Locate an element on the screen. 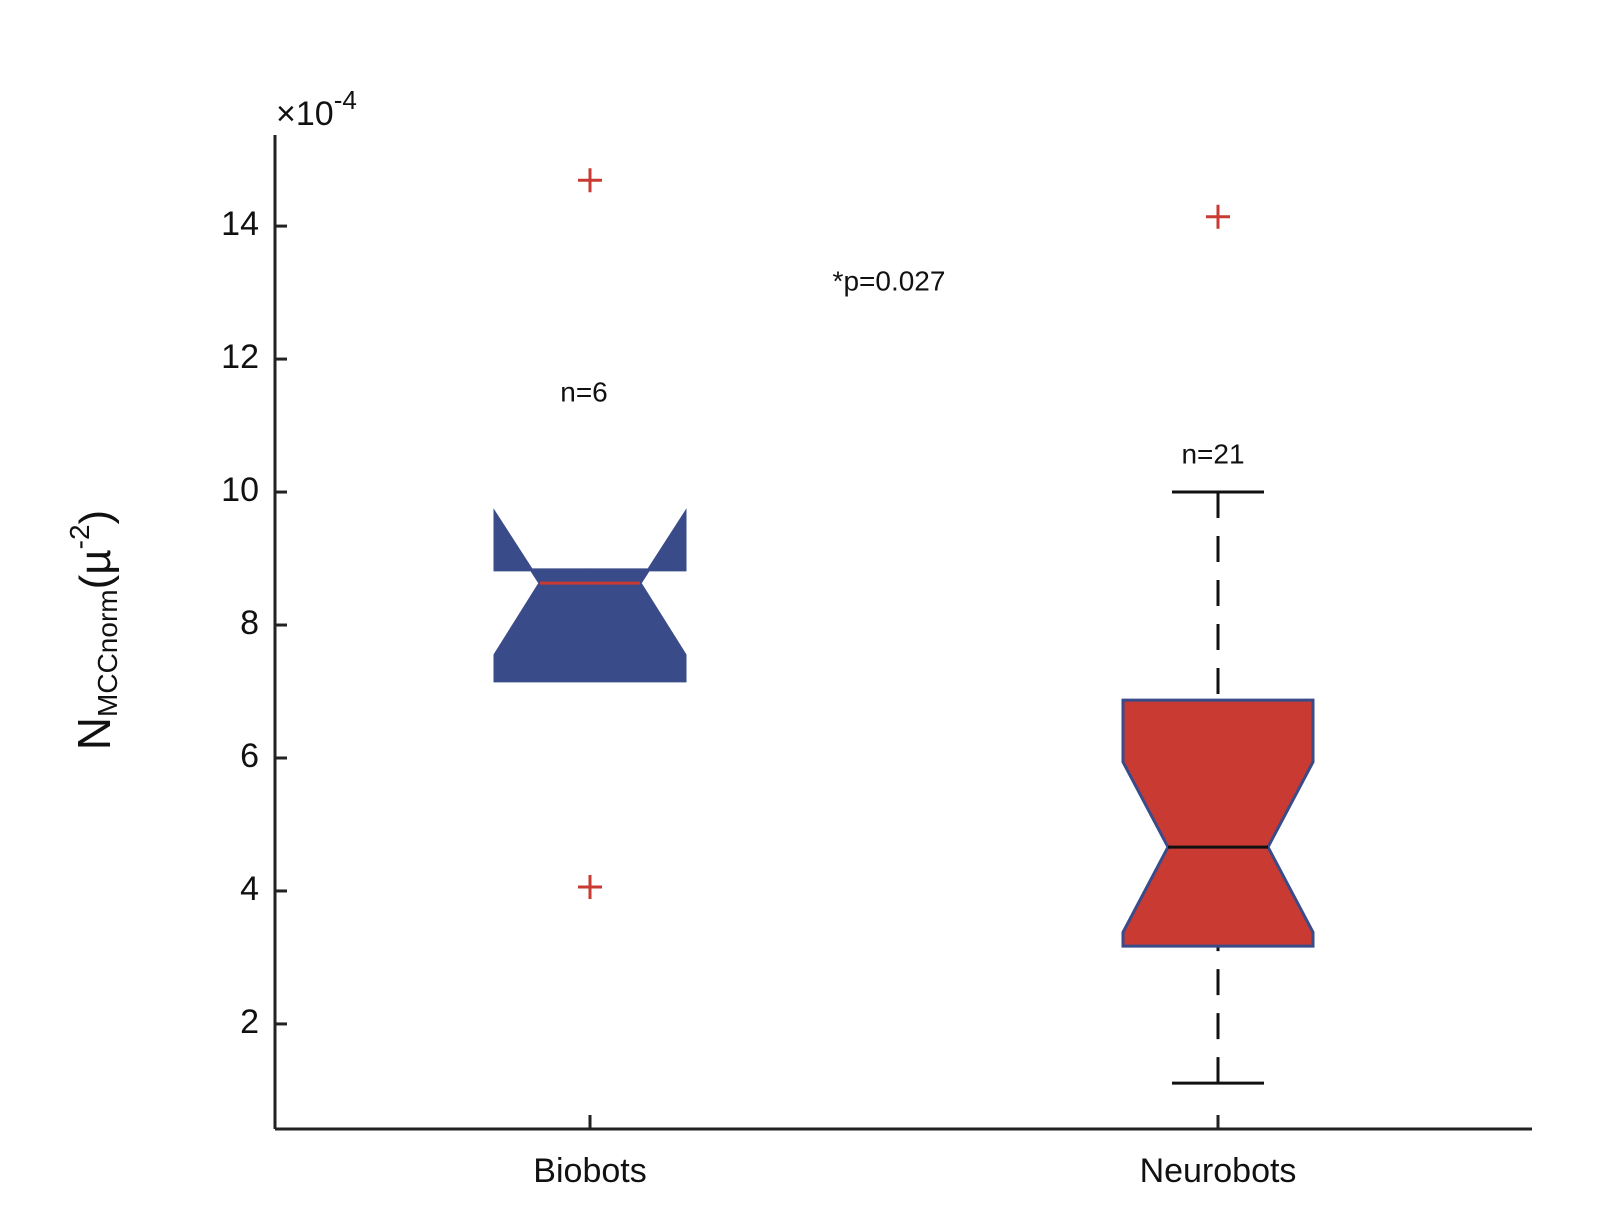  multiplier-base: ×10 is located at coordinates (305, 114).